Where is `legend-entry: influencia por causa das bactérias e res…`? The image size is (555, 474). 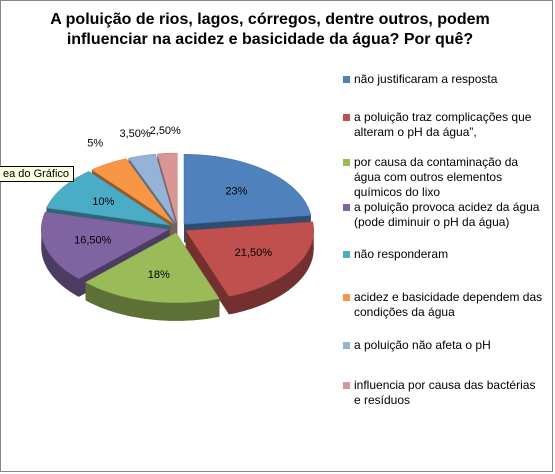 legend-entry: influencia por causa das bactérias e res… is located at coordinates (443, 393).